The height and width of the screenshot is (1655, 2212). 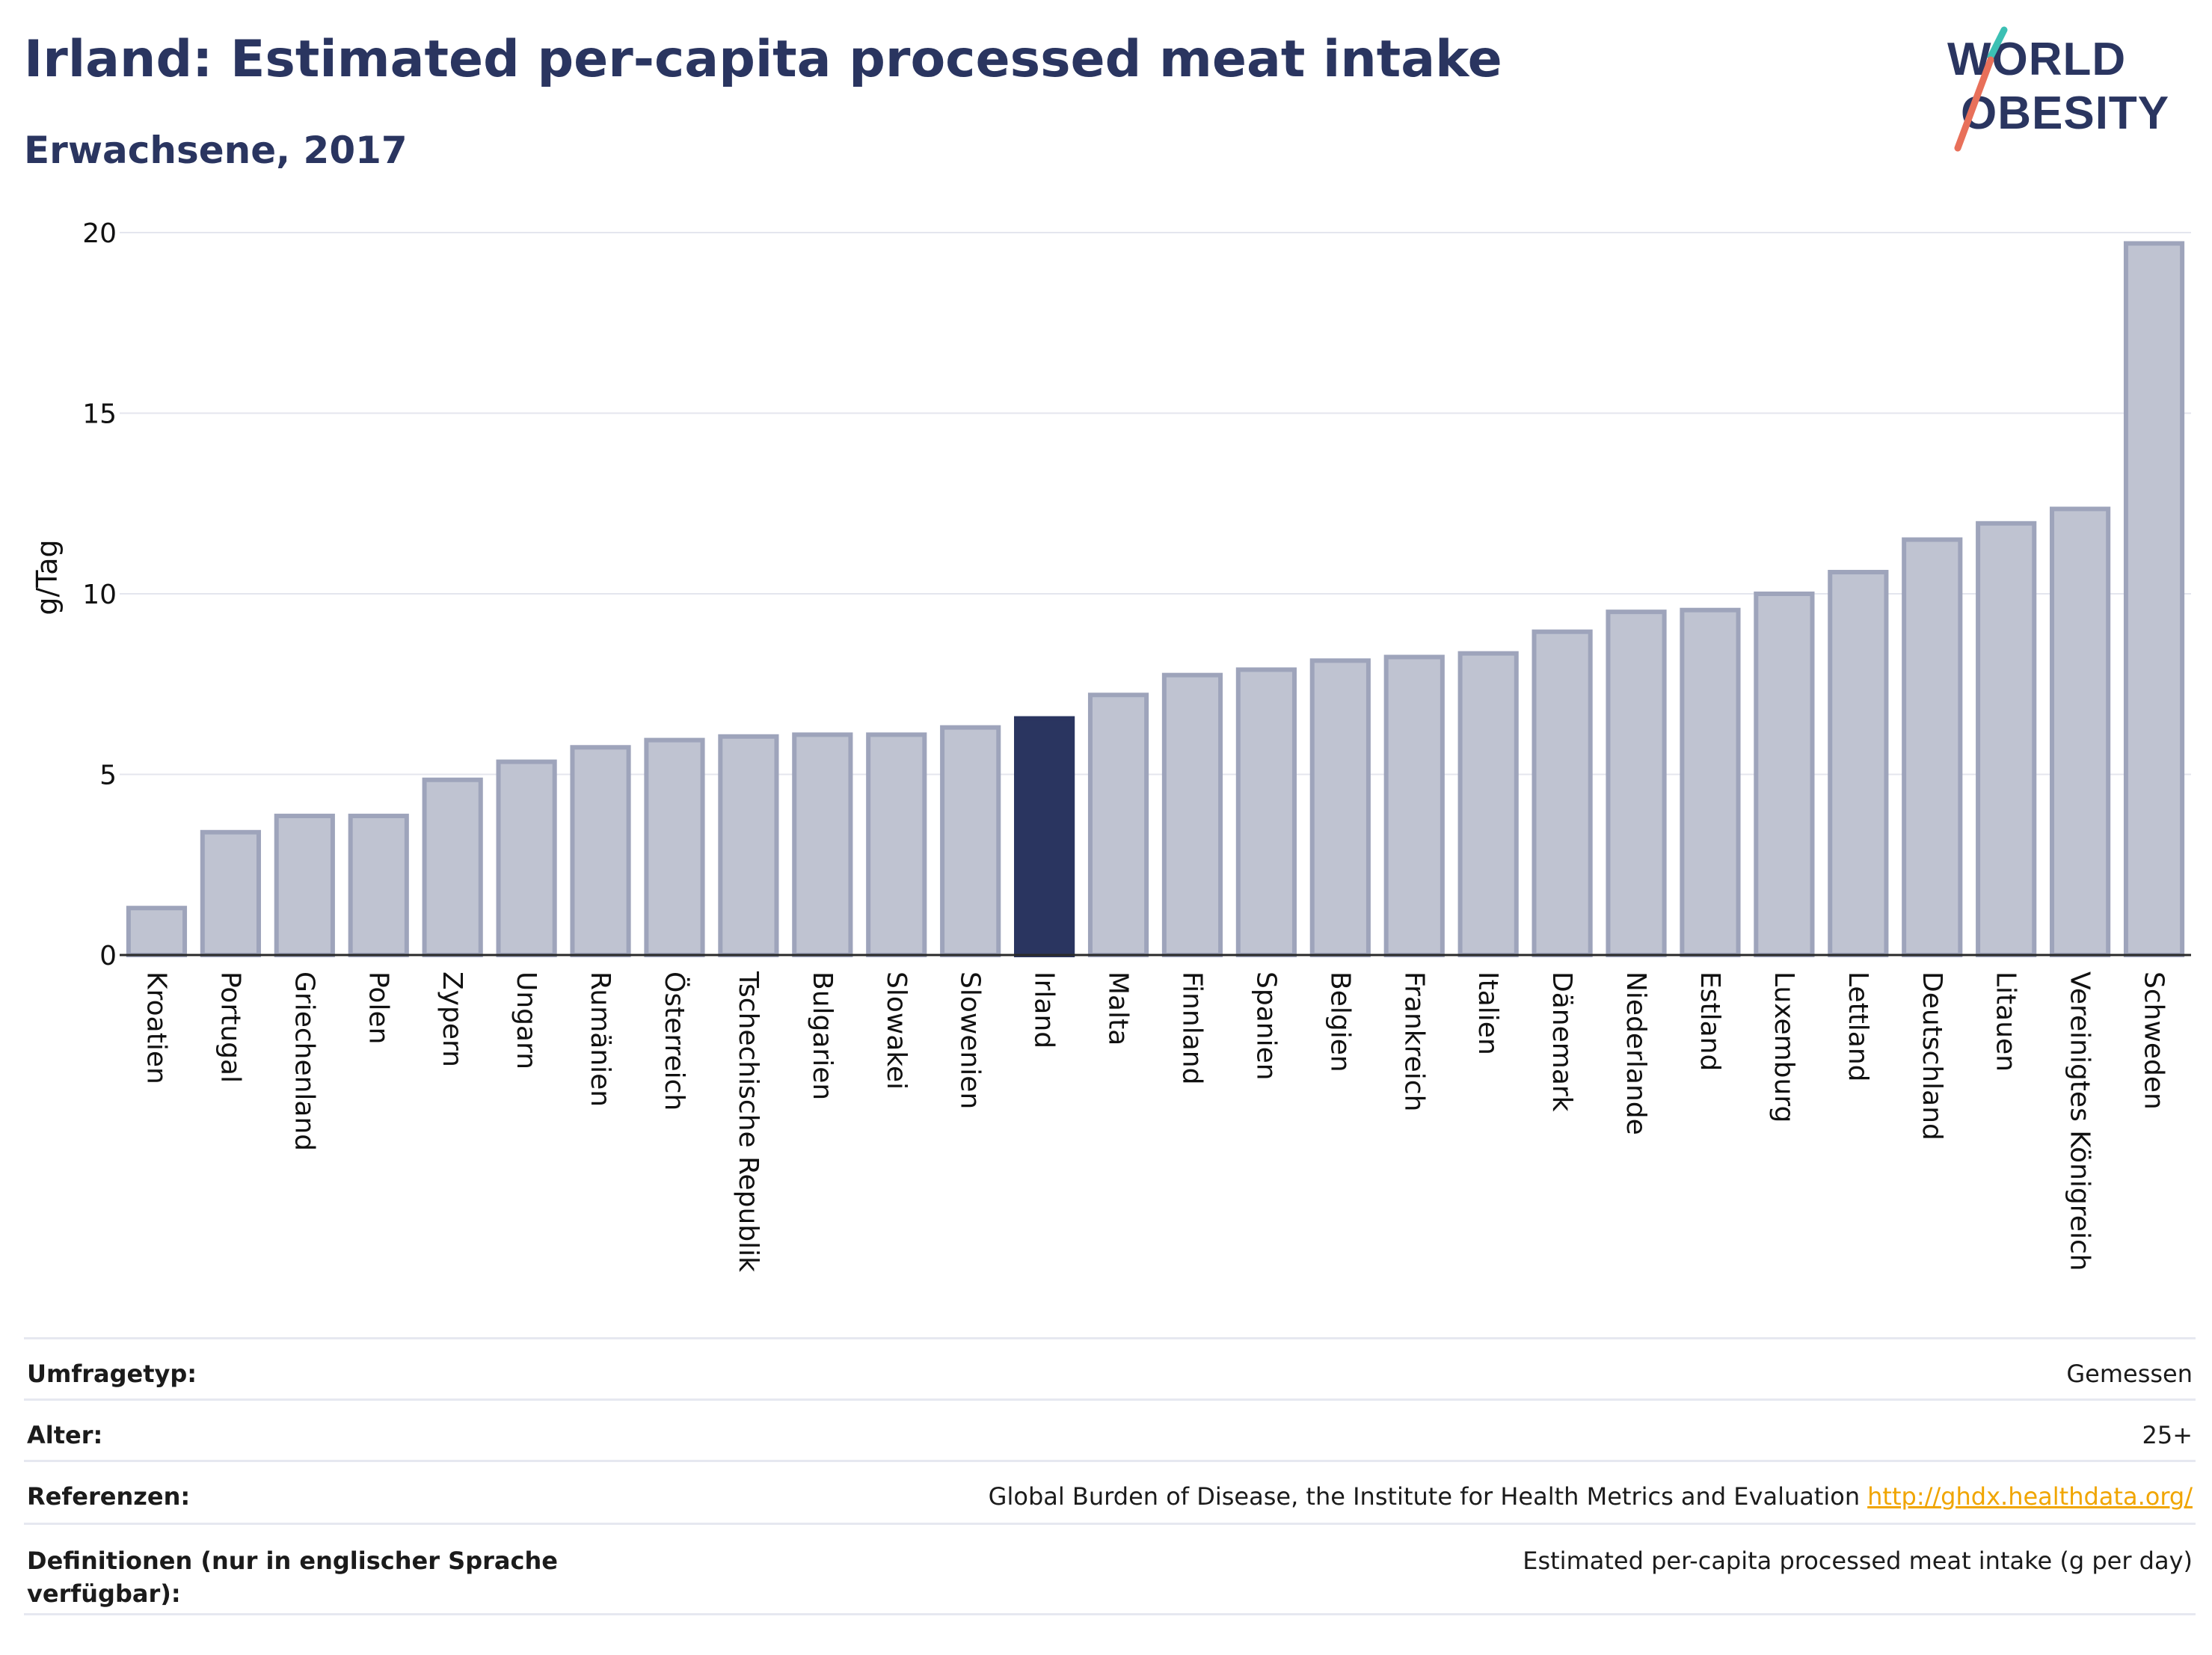 What do you see at coordinates (378, 1007) in the screenshot?
I see `x-tick-label: Polen` at bounding box center [378, 1007].